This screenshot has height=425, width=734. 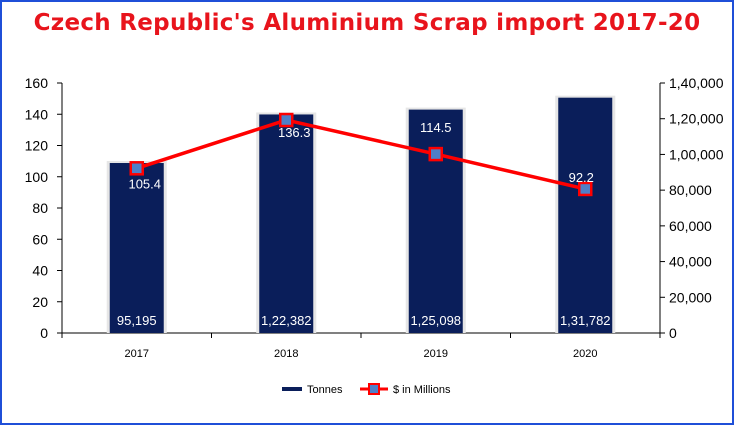 What do you see at coordinates (690, 226) in the screenshot?
I see `right-tick-label: 60,000` at bounding box center [690, 226].